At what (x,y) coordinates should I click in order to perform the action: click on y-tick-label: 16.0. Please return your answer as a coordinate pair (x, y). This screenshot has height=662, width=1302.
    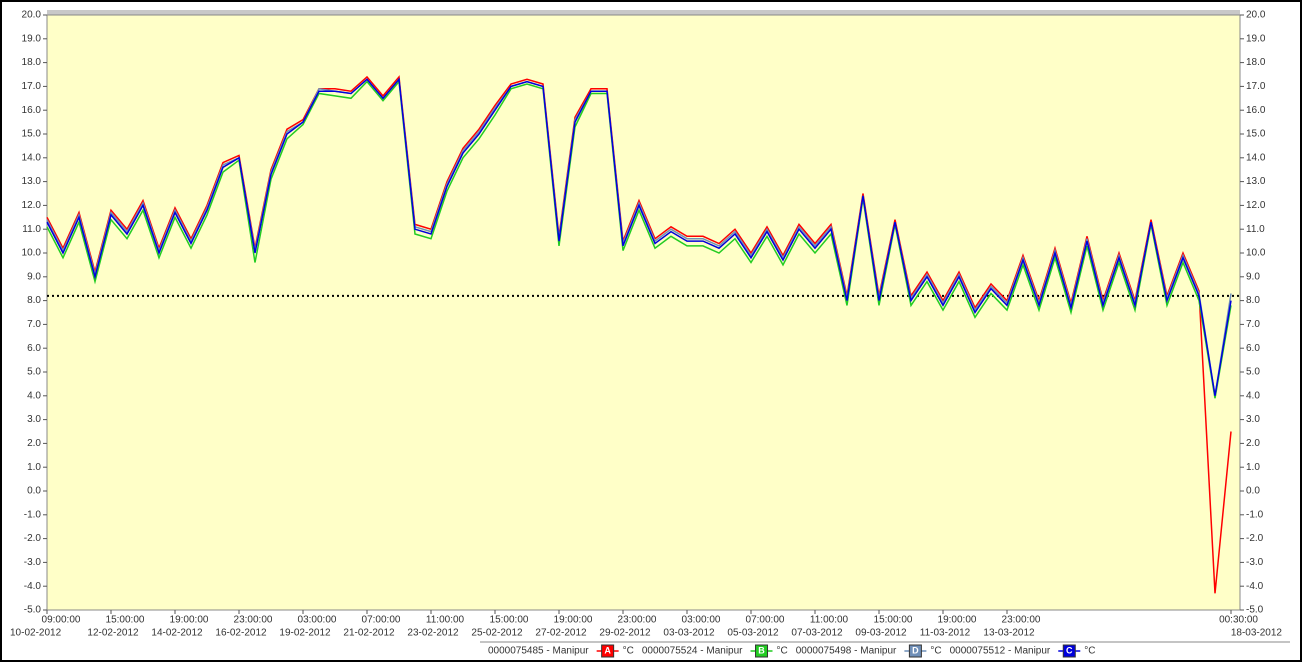
    Looking at the image, I should click on (32, 110).